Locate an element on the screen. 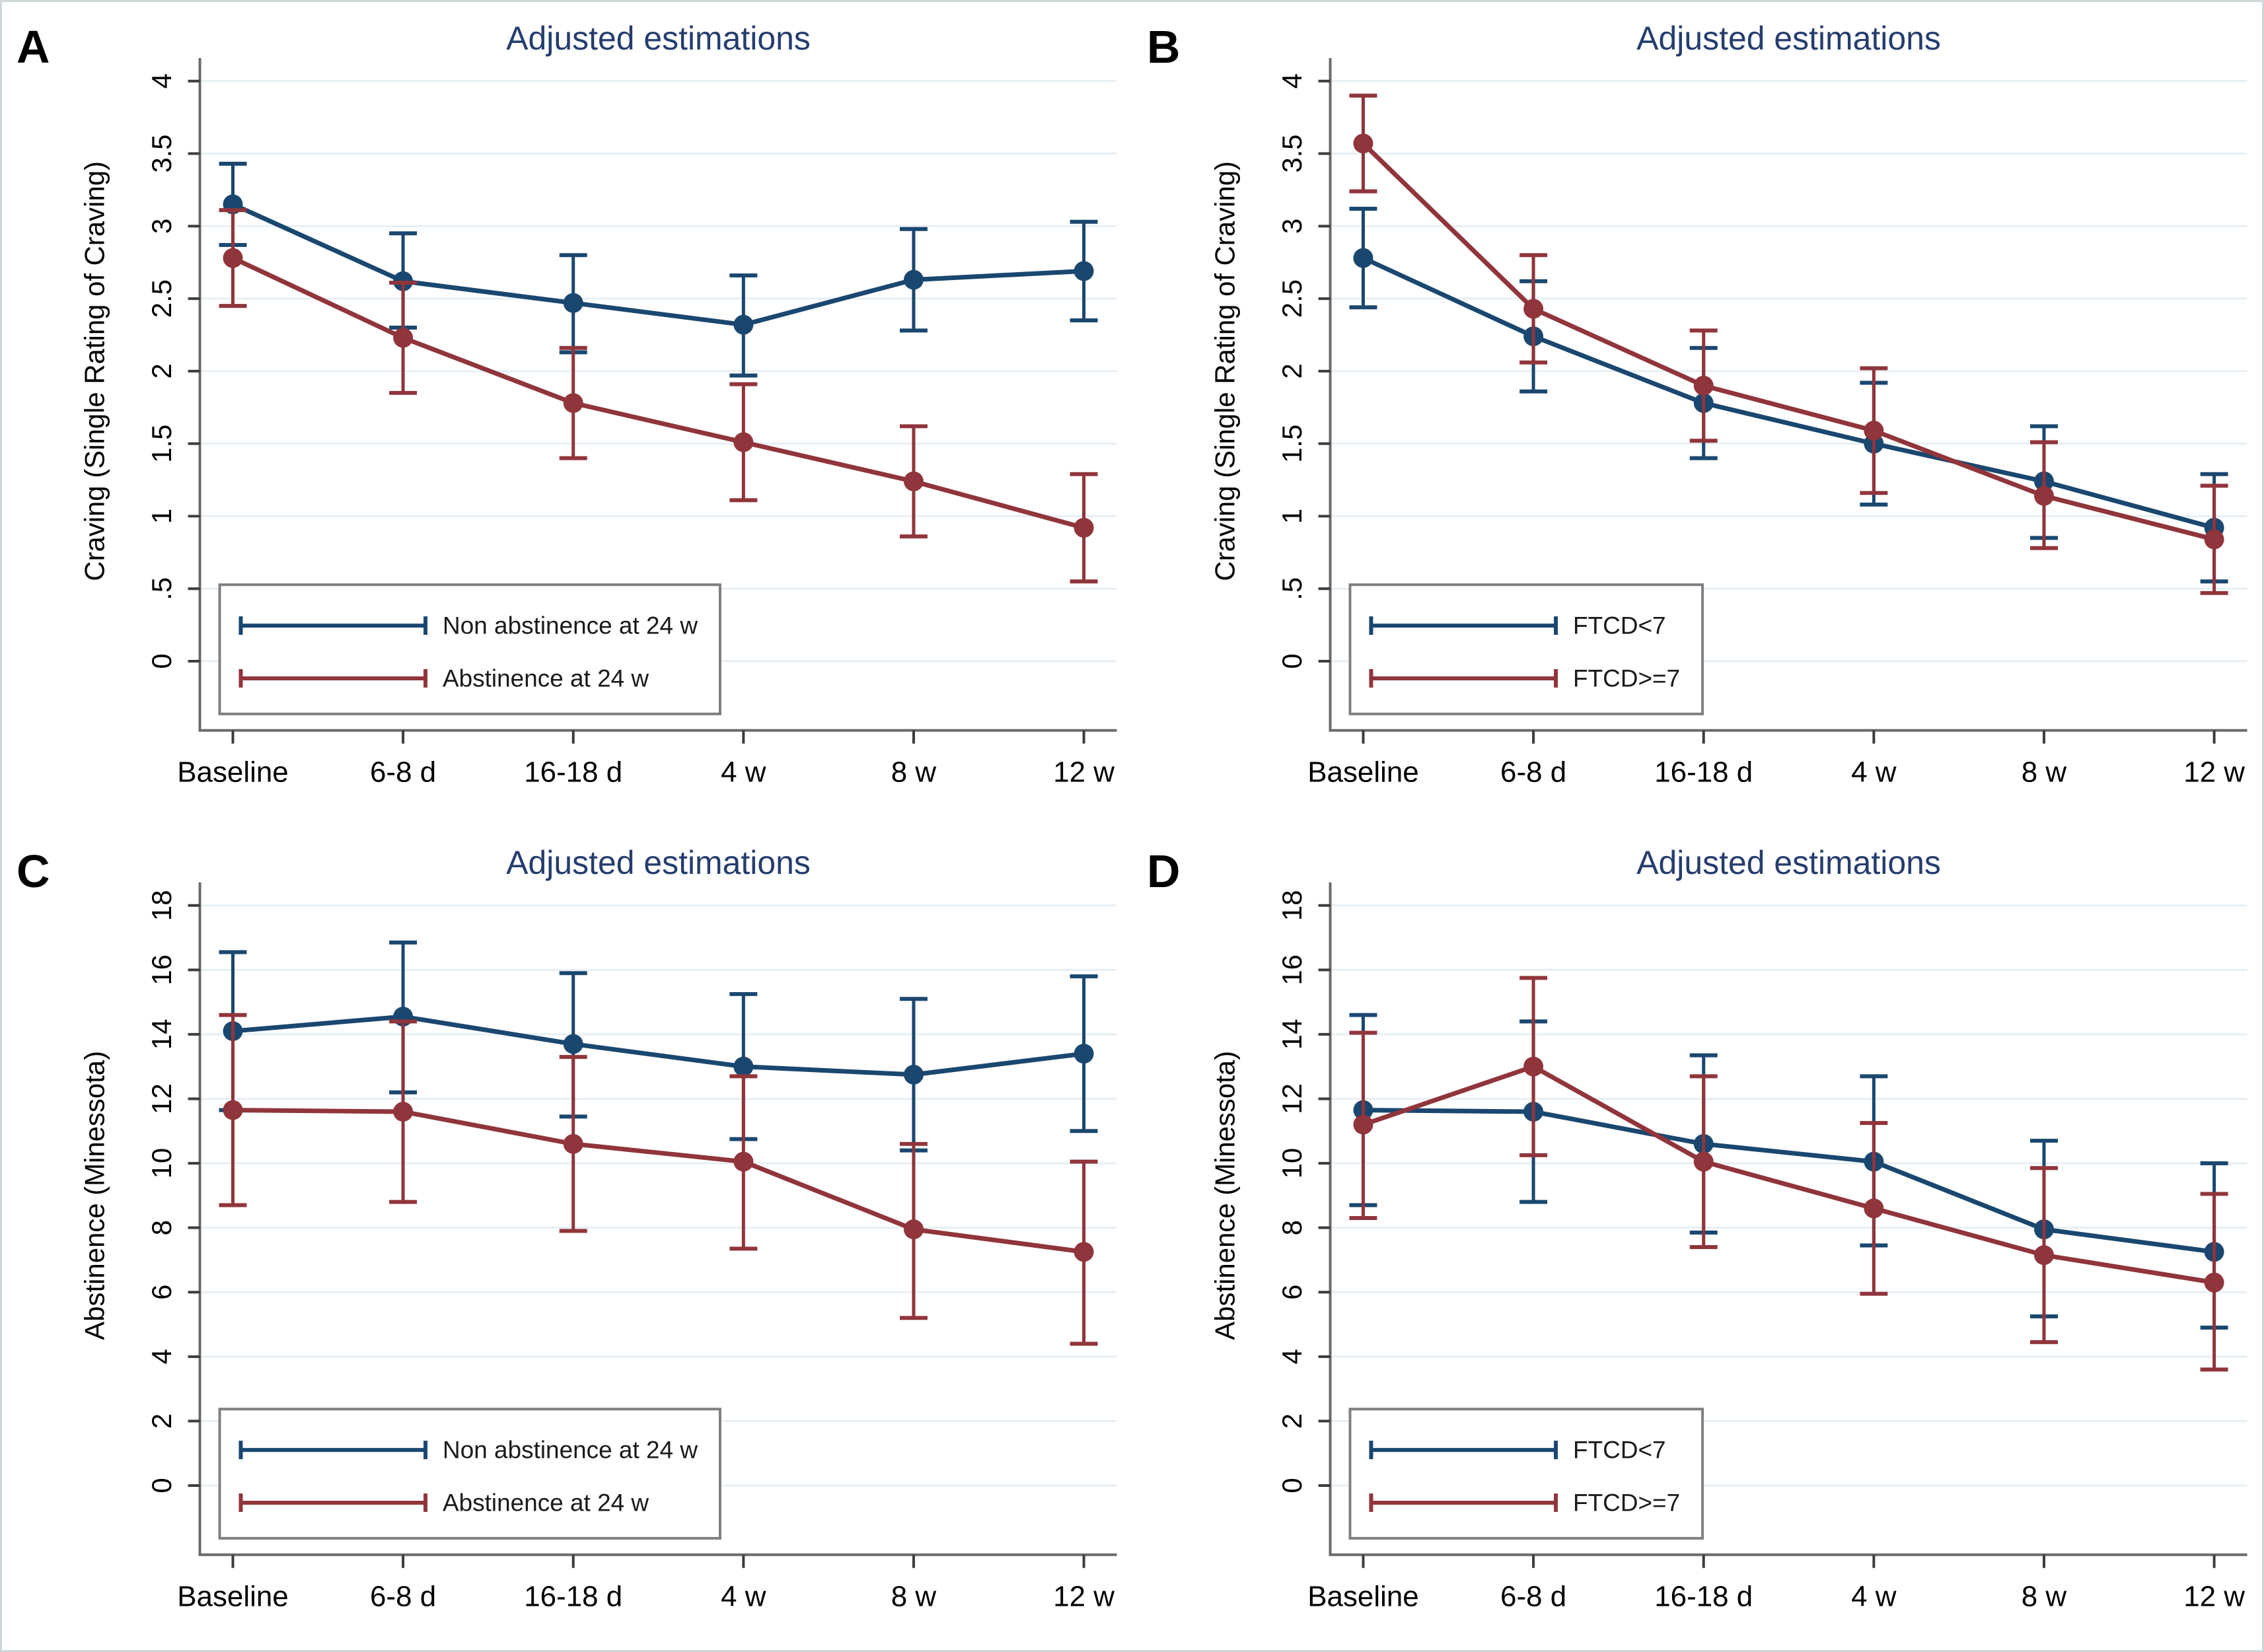 The width and height of the screenshot is (2264, 1652). y-tick-label: 12 is located at coordinates (1292, 1098).